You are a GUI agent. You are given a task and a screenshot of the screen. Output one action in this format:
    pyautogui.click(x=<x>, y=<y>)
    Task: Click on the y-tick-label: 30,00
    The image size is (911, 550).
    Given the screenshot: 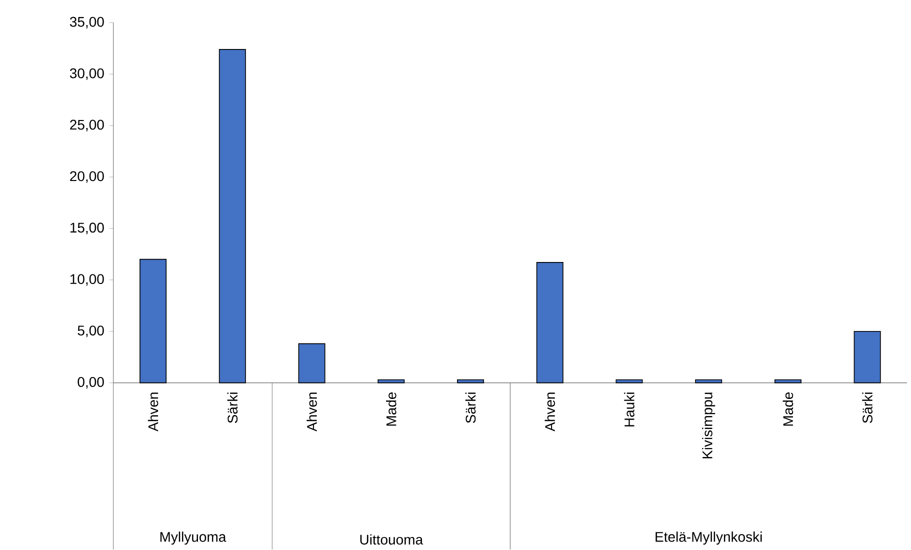 What is the action you would take?
    pyautogui.click(x=87, y=74)
    